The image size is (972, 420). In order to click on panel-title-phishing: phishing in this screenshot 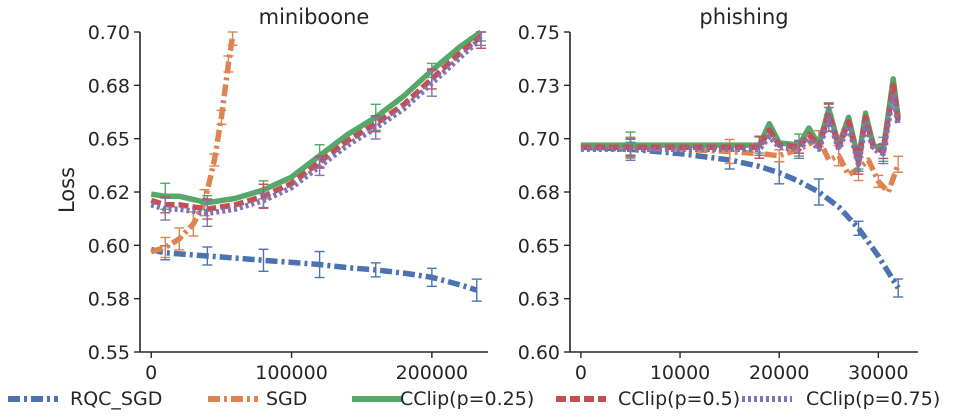, I will do `click(743, 17)`.